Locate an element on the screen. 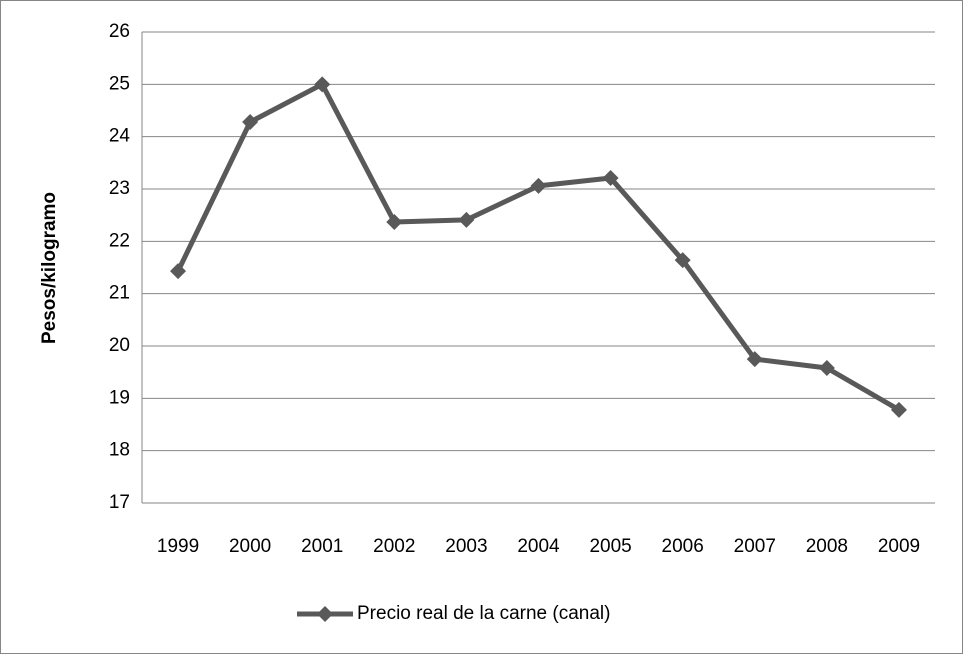 The image size is (963, 654). y-tick-label: 20 is located at coordinates (119, 345).